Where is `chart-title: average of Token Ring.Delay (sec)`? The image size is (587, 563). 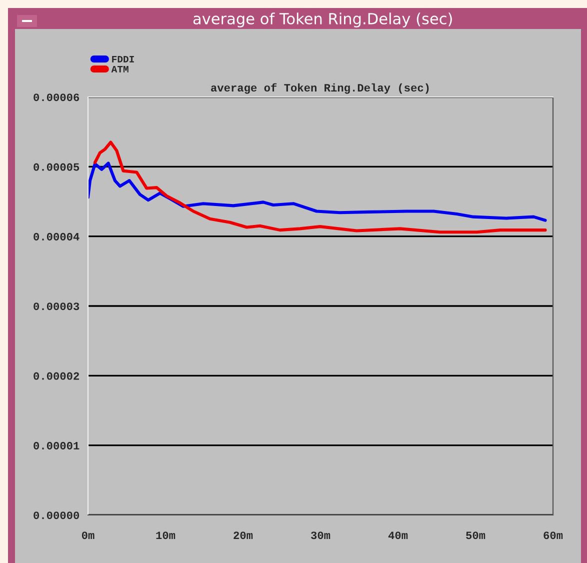 chart-title: average of Token Ring.Delay (sec) is located at coordinates (322, 20).